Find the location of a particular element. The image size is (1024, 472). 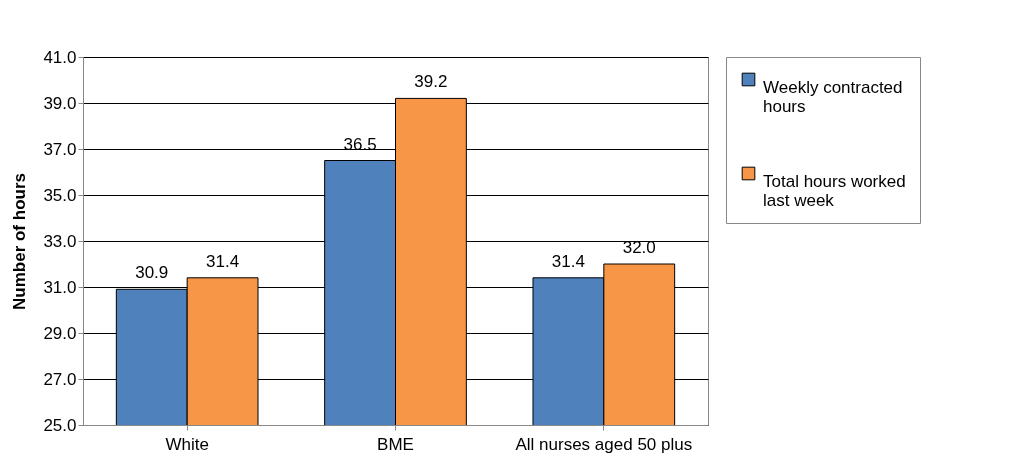

x-tick-label: White is located at coordinates (187, 444).